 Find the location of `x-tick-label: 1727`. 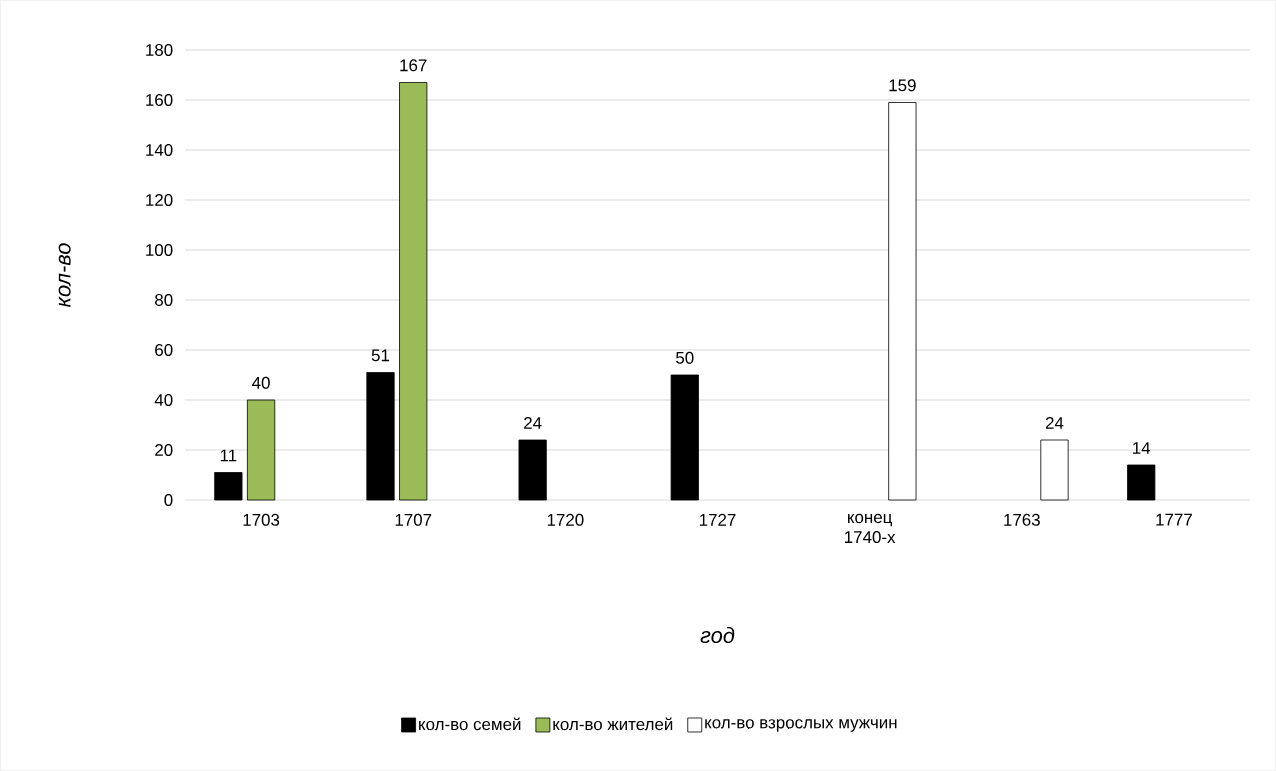

x-tick-label: 1727 is located at coordinates (717, 519).